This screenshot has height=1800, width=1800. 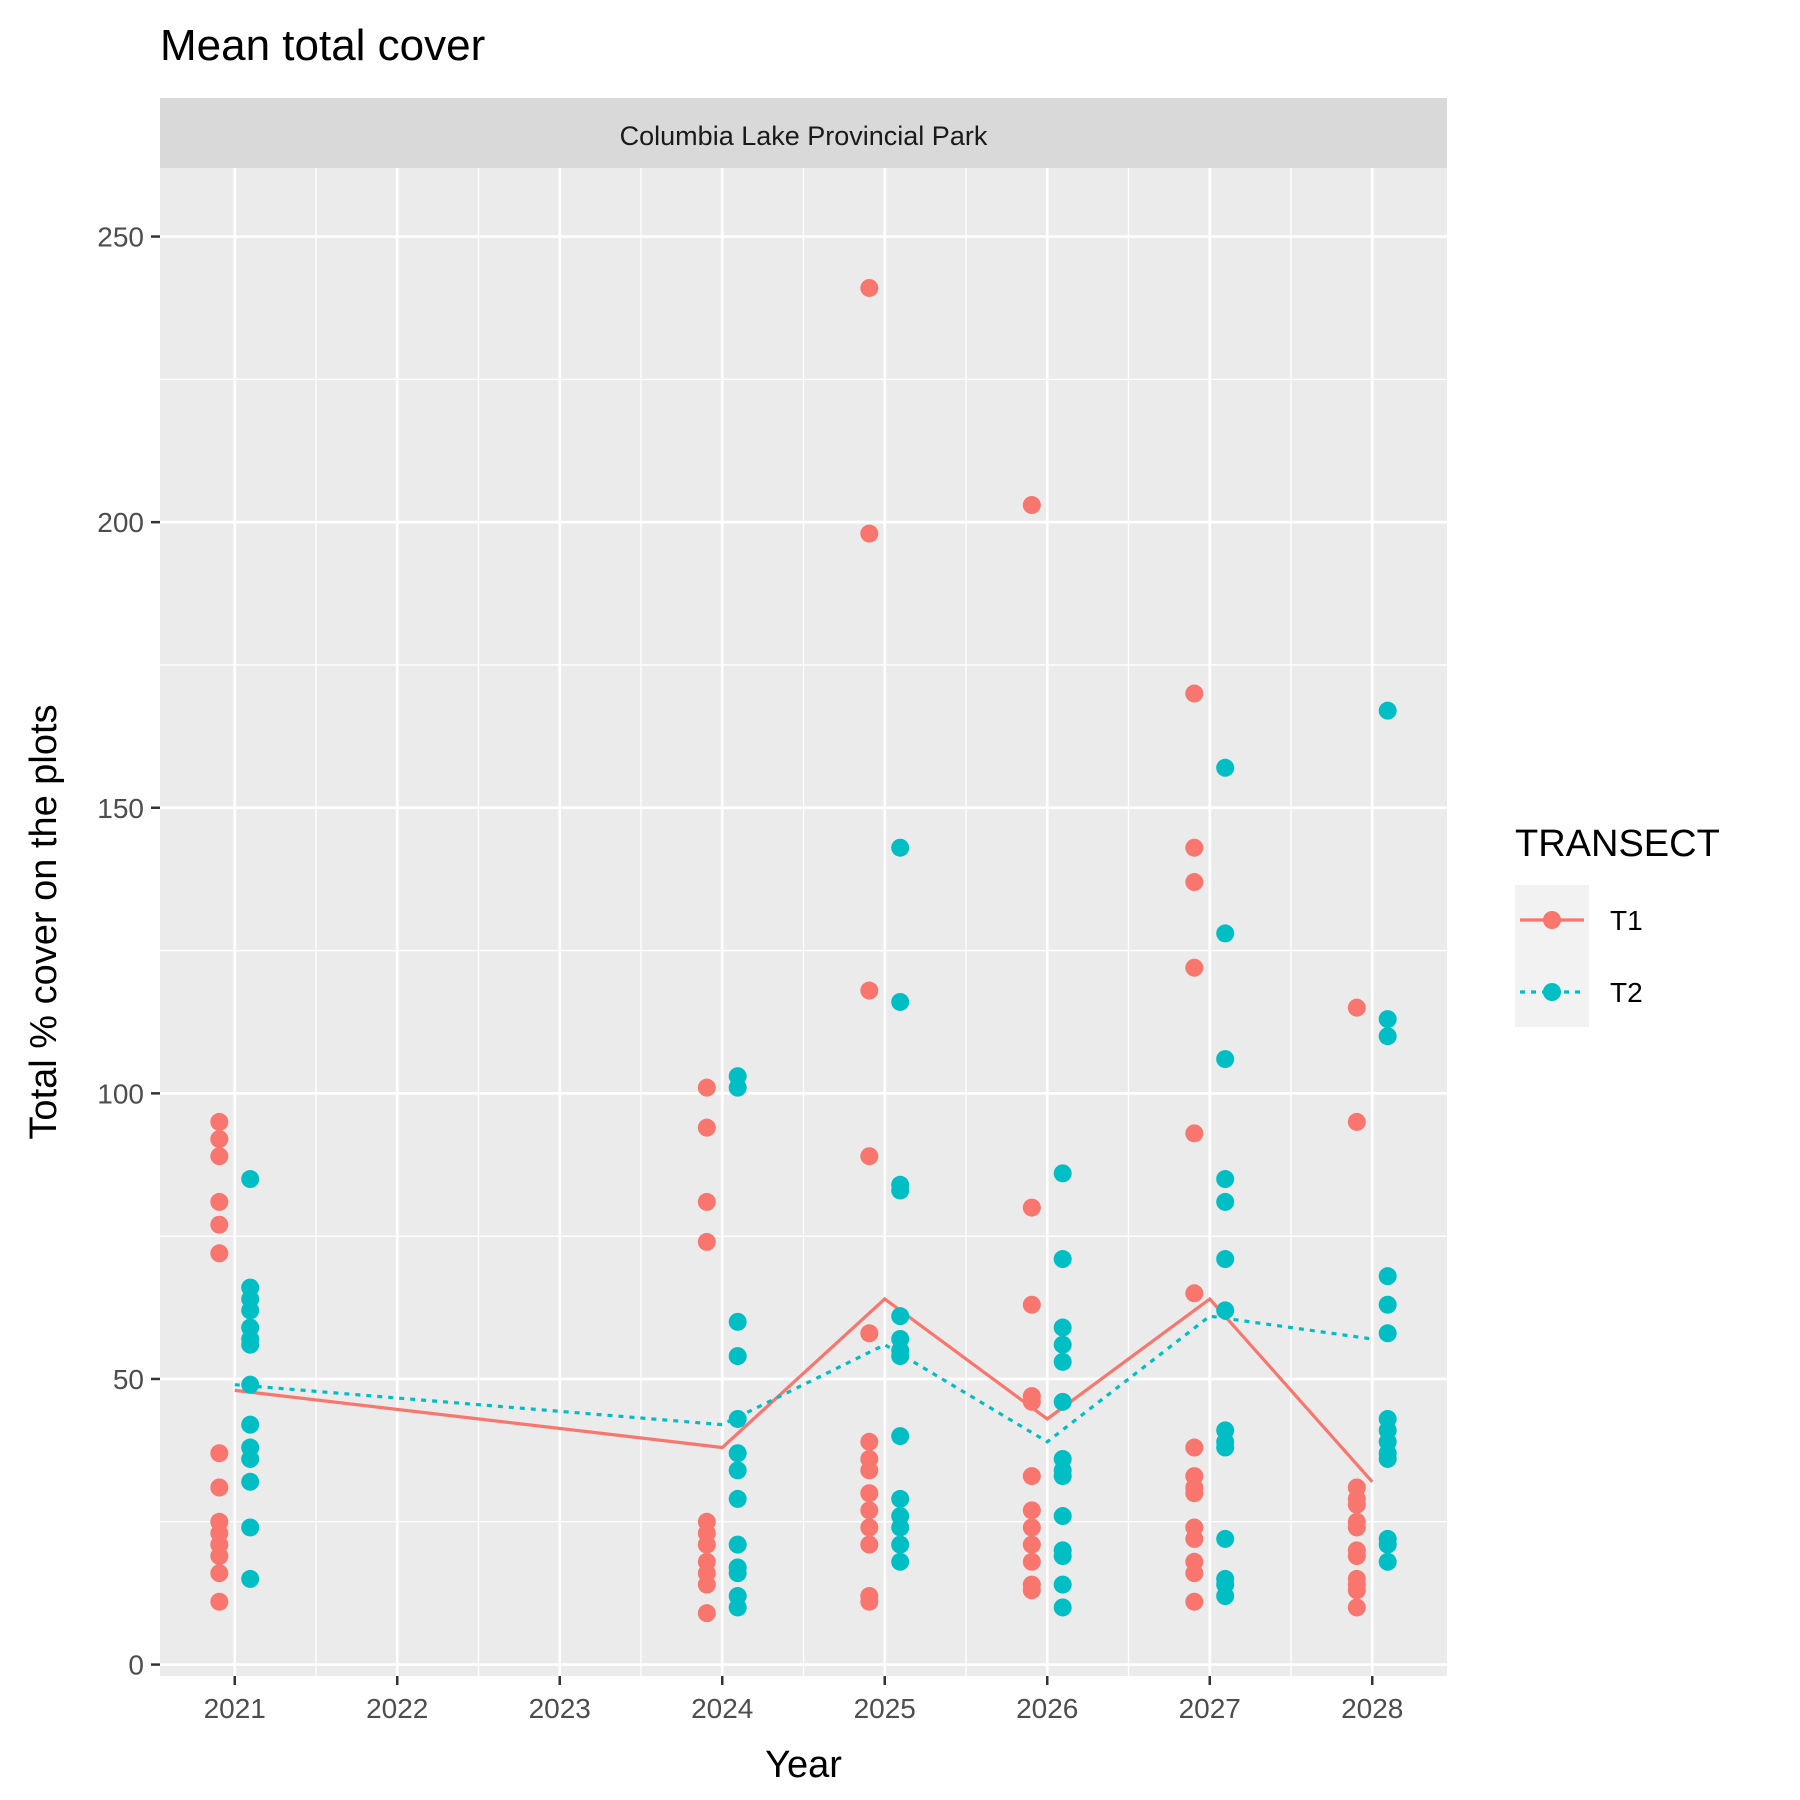 What do you see at coordinates (1372, 1708) in the screenshot?
I see `x-tick-label: 2028` at bounding box center [1372, 1708].